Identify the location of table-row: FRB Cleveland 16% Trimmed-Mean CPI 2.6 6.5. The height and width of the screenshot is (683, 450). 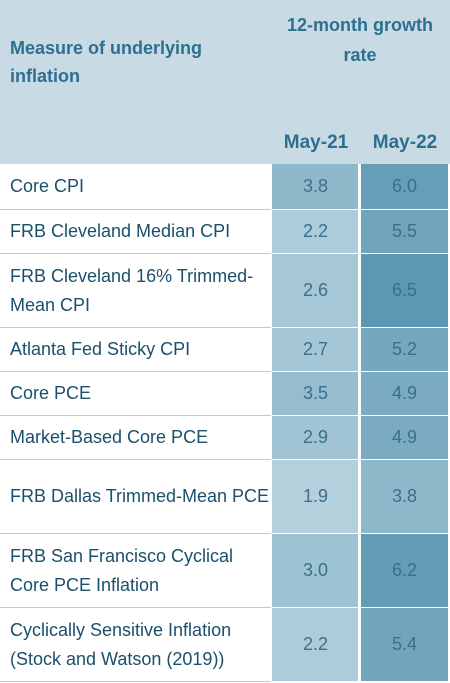
(225, 291).